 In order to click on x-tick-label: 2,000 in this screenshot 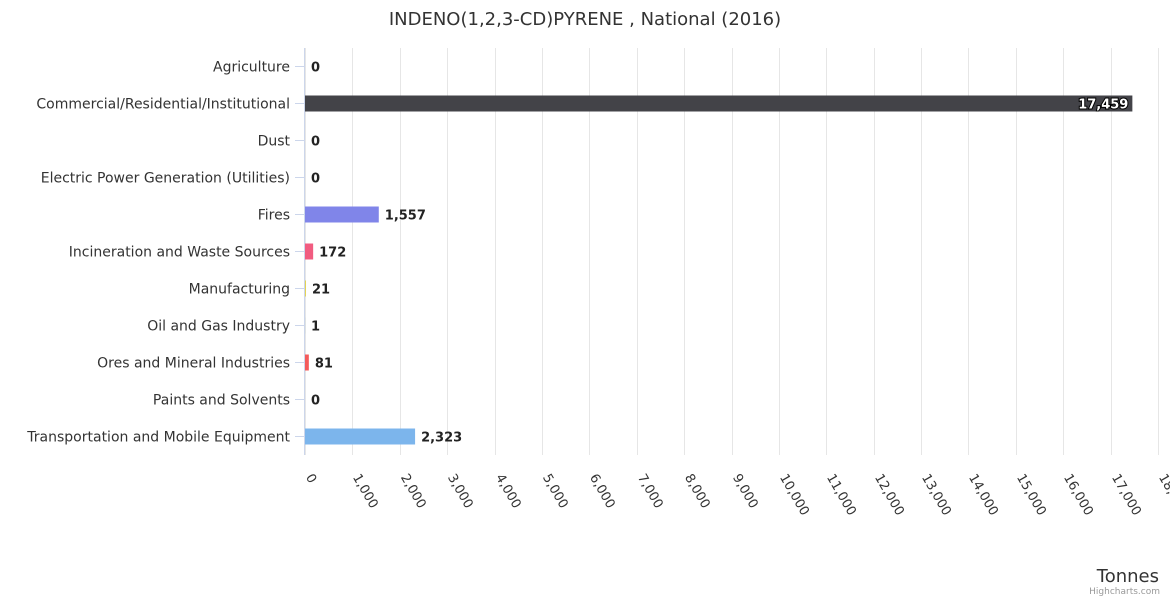, I will do `click(413, 492)`.